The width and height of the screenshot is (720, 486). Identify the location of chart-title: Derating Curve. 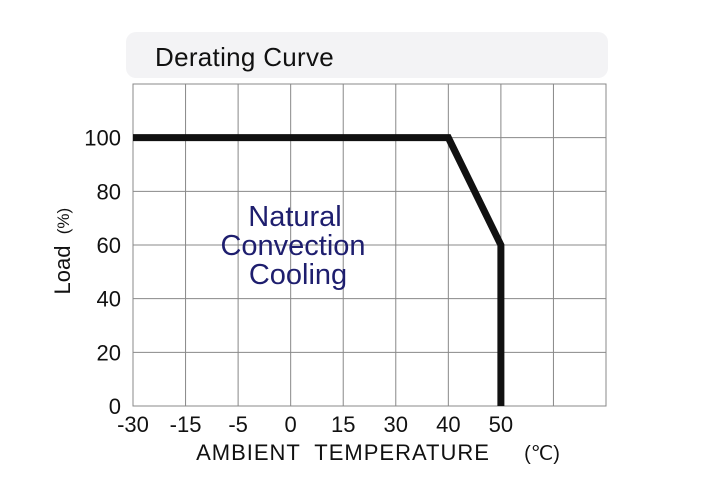
(245, 57).